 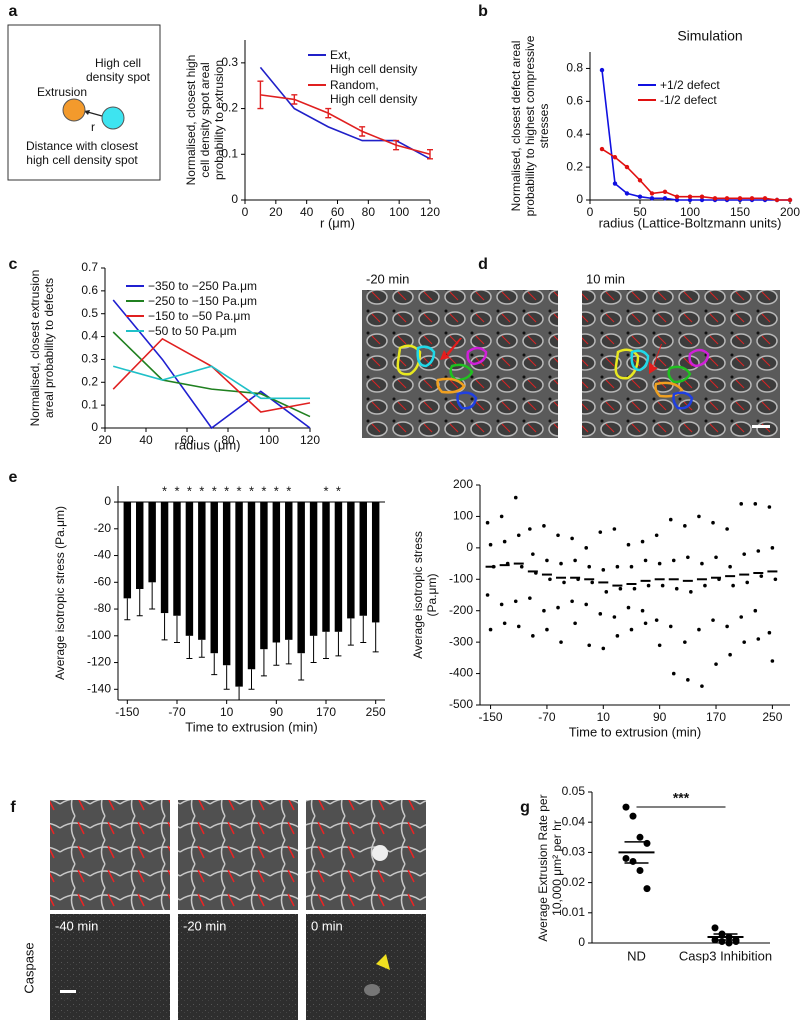 I want to click on x-tick-label: 0, so click(x=590, y=212).